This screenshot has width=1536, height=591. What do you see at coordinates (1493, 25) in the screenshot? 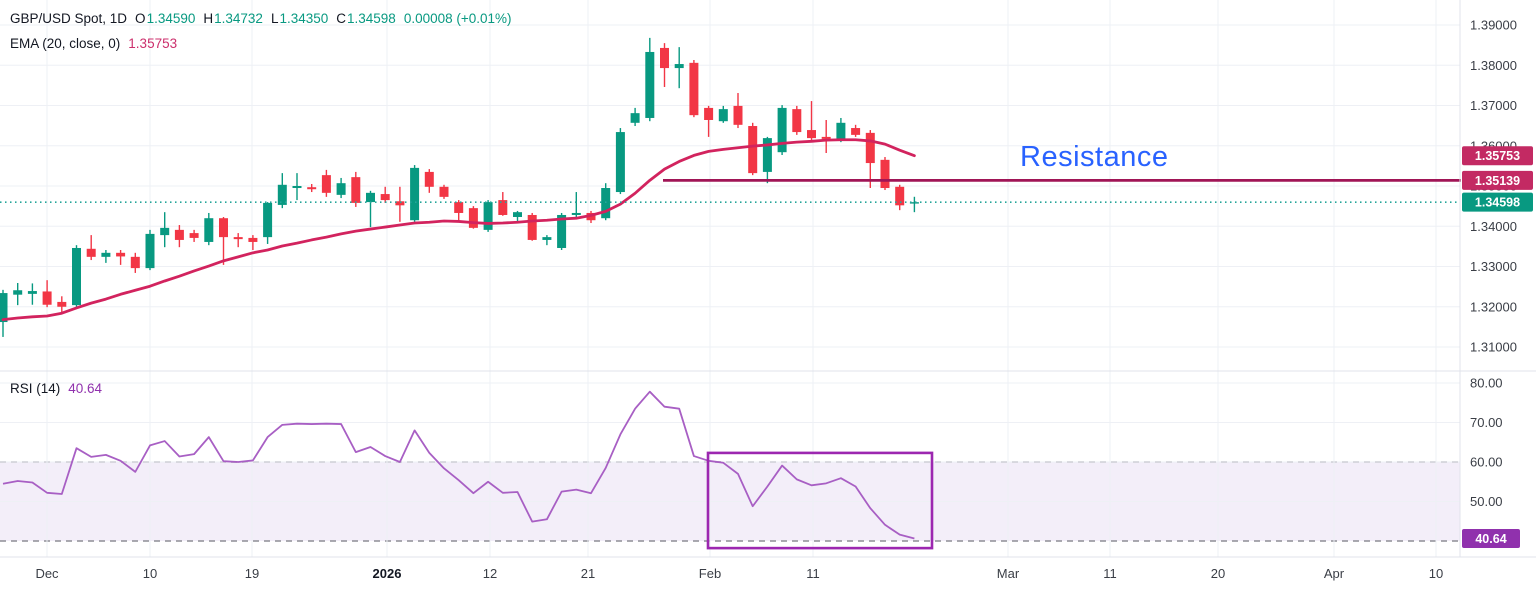
I see `price-axis-label: 1.39000` at bounding box center [1493, 25].